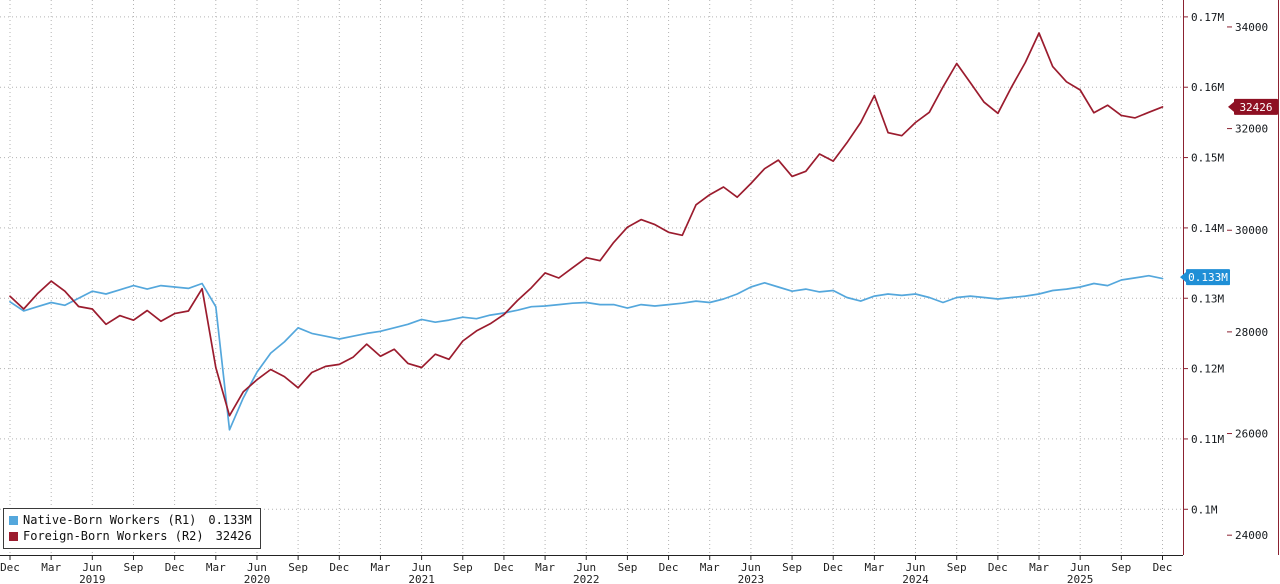  What do you see at coordinates (1251, 535) in the screenshot?
I see `r2-tick-label: 24000` at bounding box center [1251, 535].